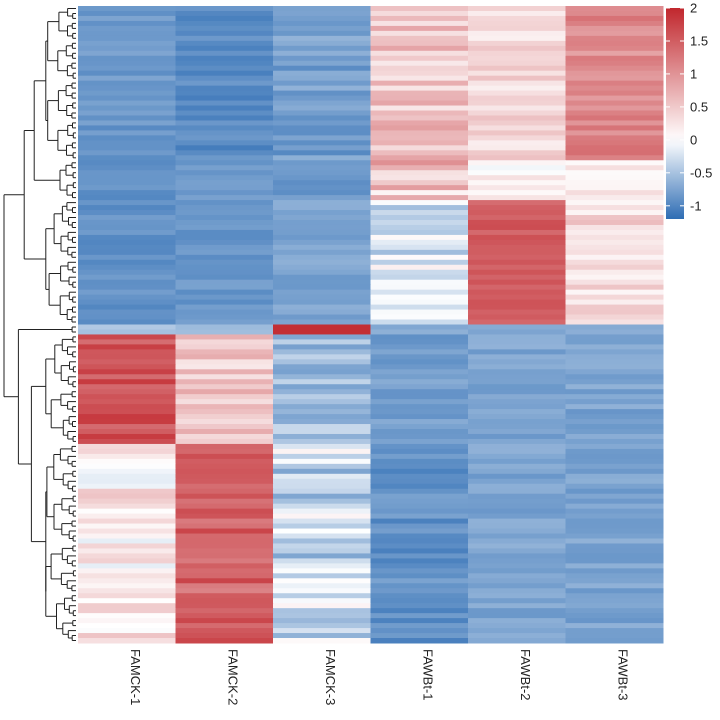 This screenshot has height=720, width=720. What do you see at coordinates (699, 106) in the screenshot?
I see `legend-tick-label: 0.5` at bounding box center [699, 106].